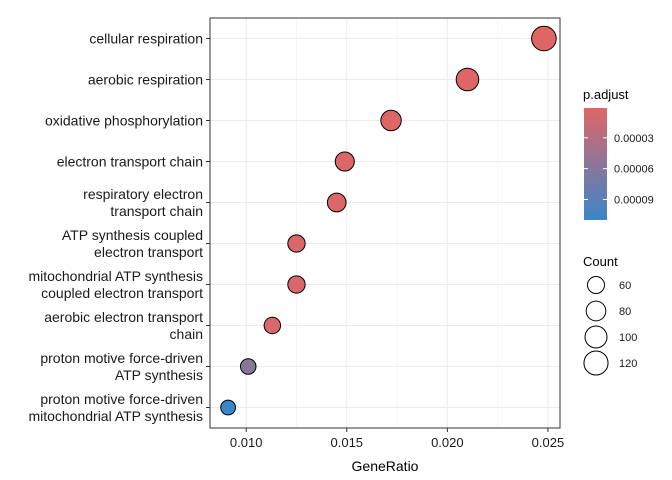 This screenshot has height=480, width=672. What do you see at coordinates (606, 94) in the screenshot?
I see `color-legend-title: p.adjust` at bounding box center [606, 94].